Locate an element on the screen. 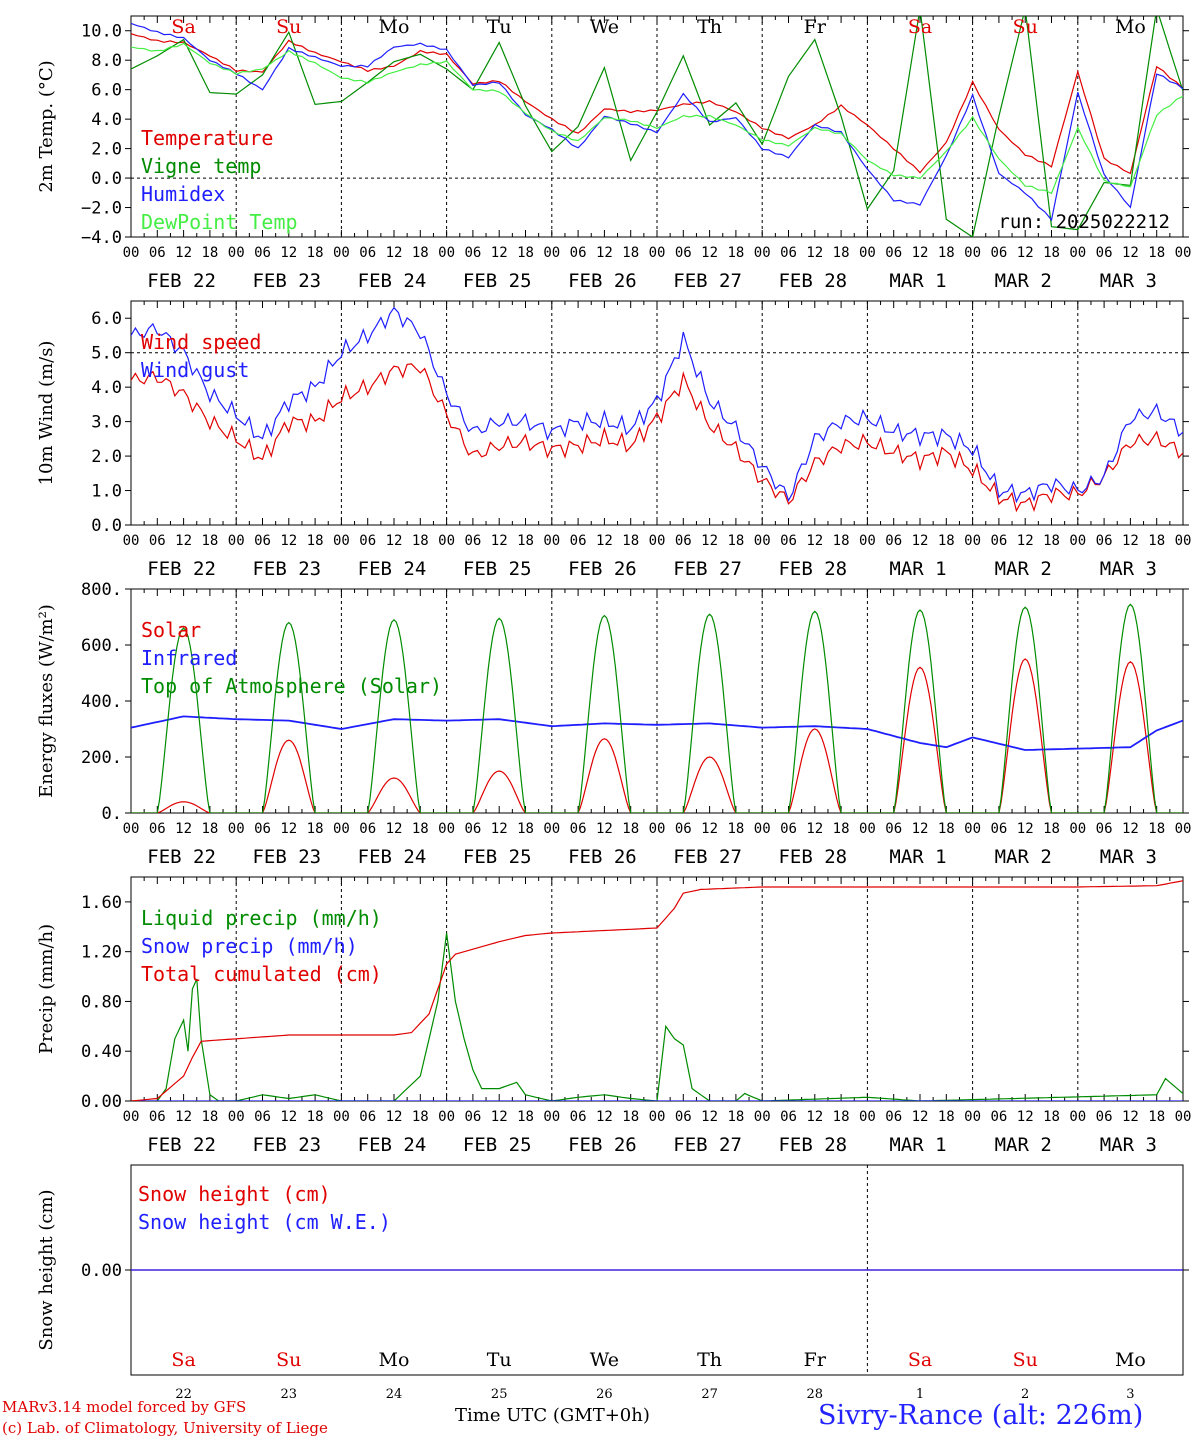 The image size is (1194, 1440). date-label: MAR 3 is located at coordinates (1128, 281).